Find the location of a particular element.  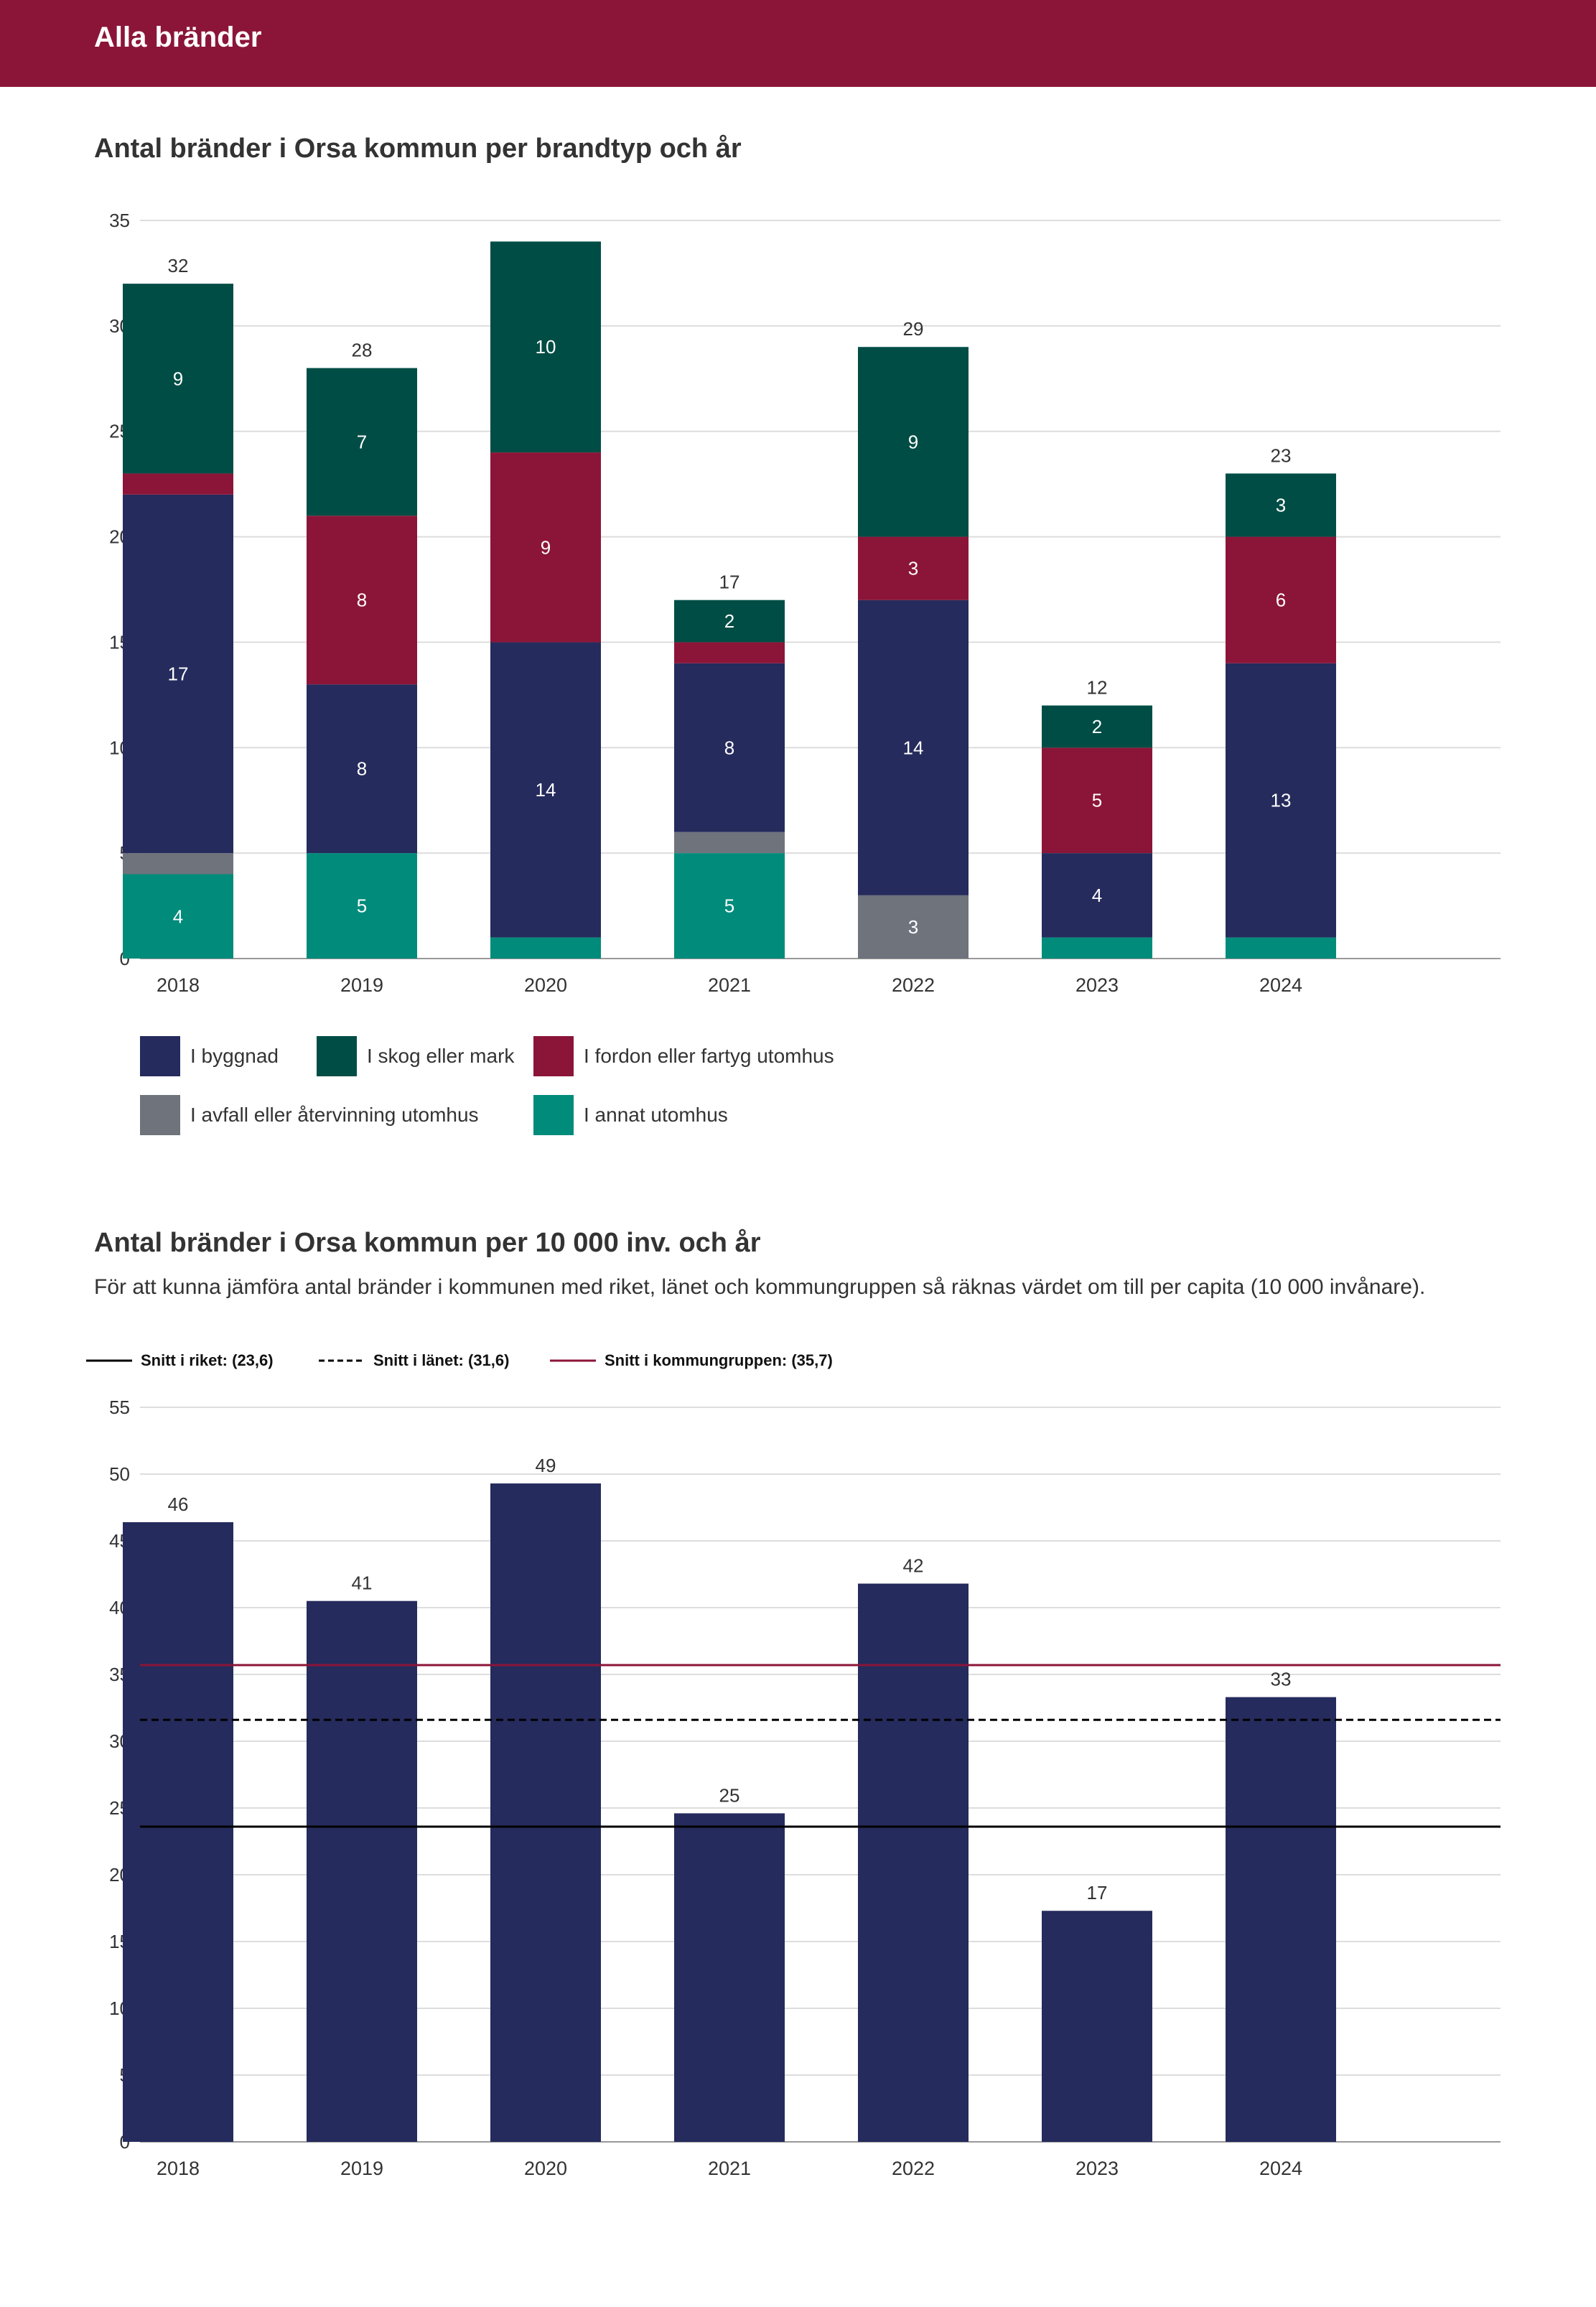

data-label: 25 is located at coordinates (729, 1795).